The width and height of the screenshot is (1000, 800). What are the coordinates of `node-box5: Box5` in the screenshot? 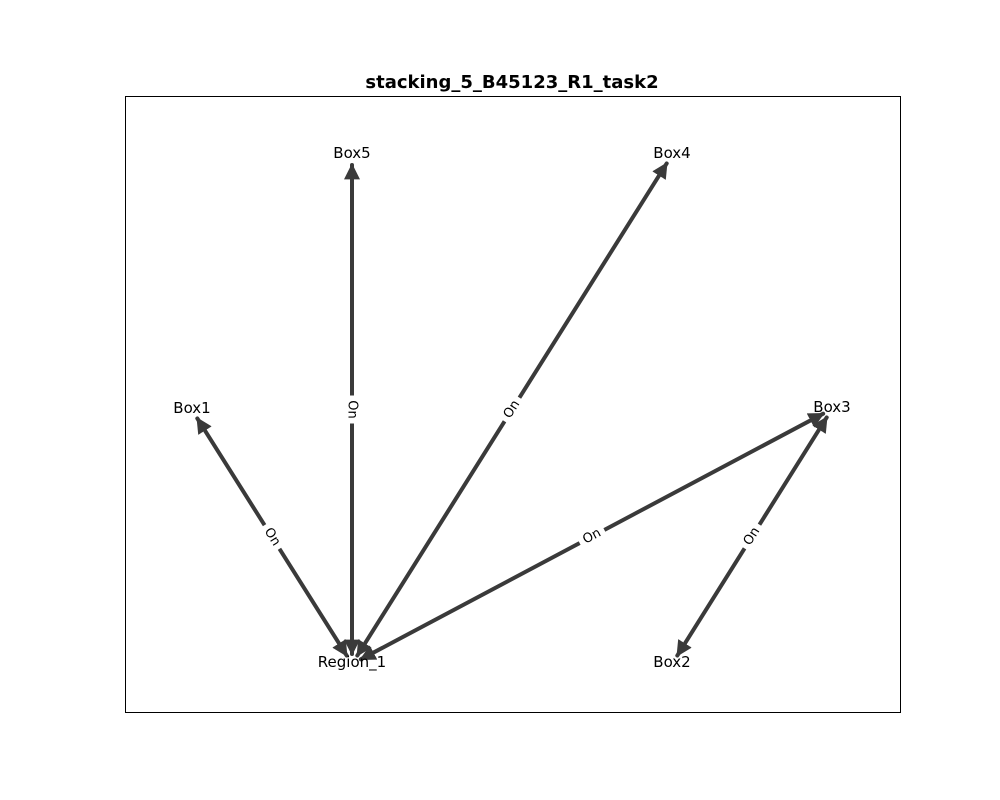 It's located at (351, 153).